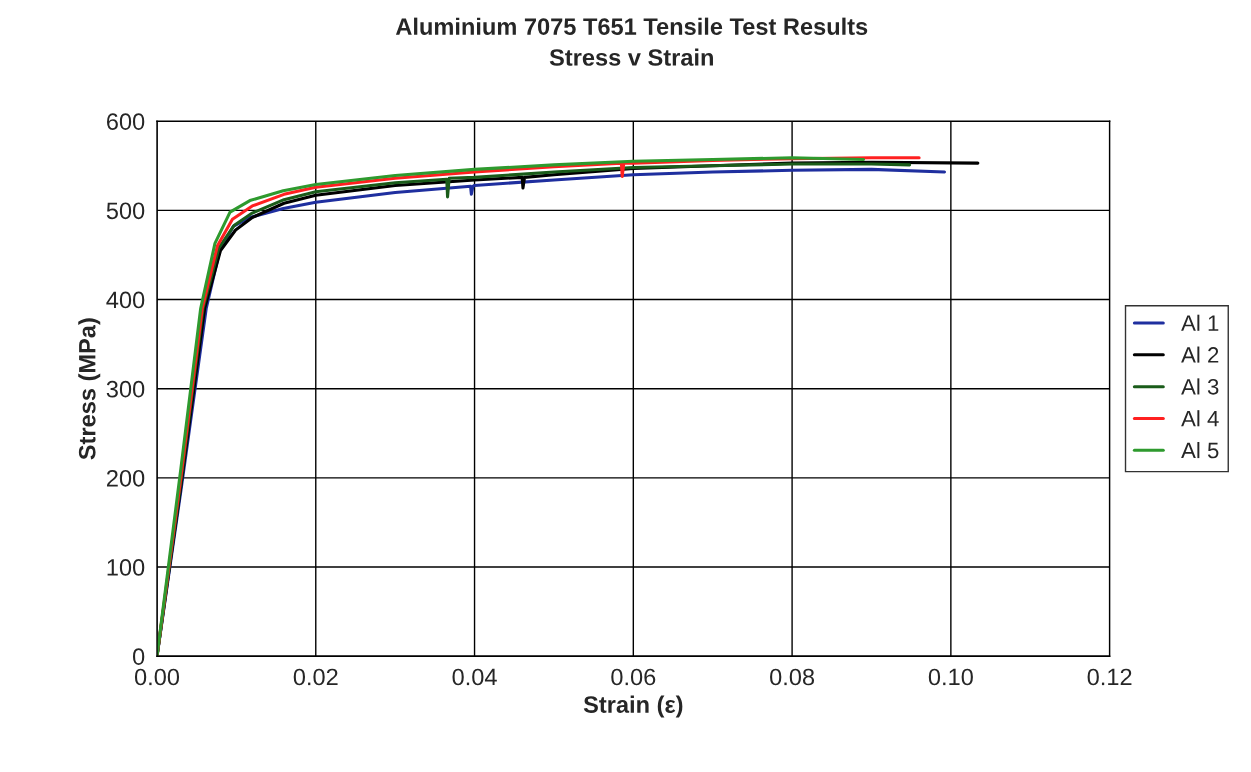 The width and height of the screenshot is (1251, 772). What do you see at coordinates (792, 677) in the screenshot?
I see `x-tick-label: 0.08` at bounding box center [792, 677].